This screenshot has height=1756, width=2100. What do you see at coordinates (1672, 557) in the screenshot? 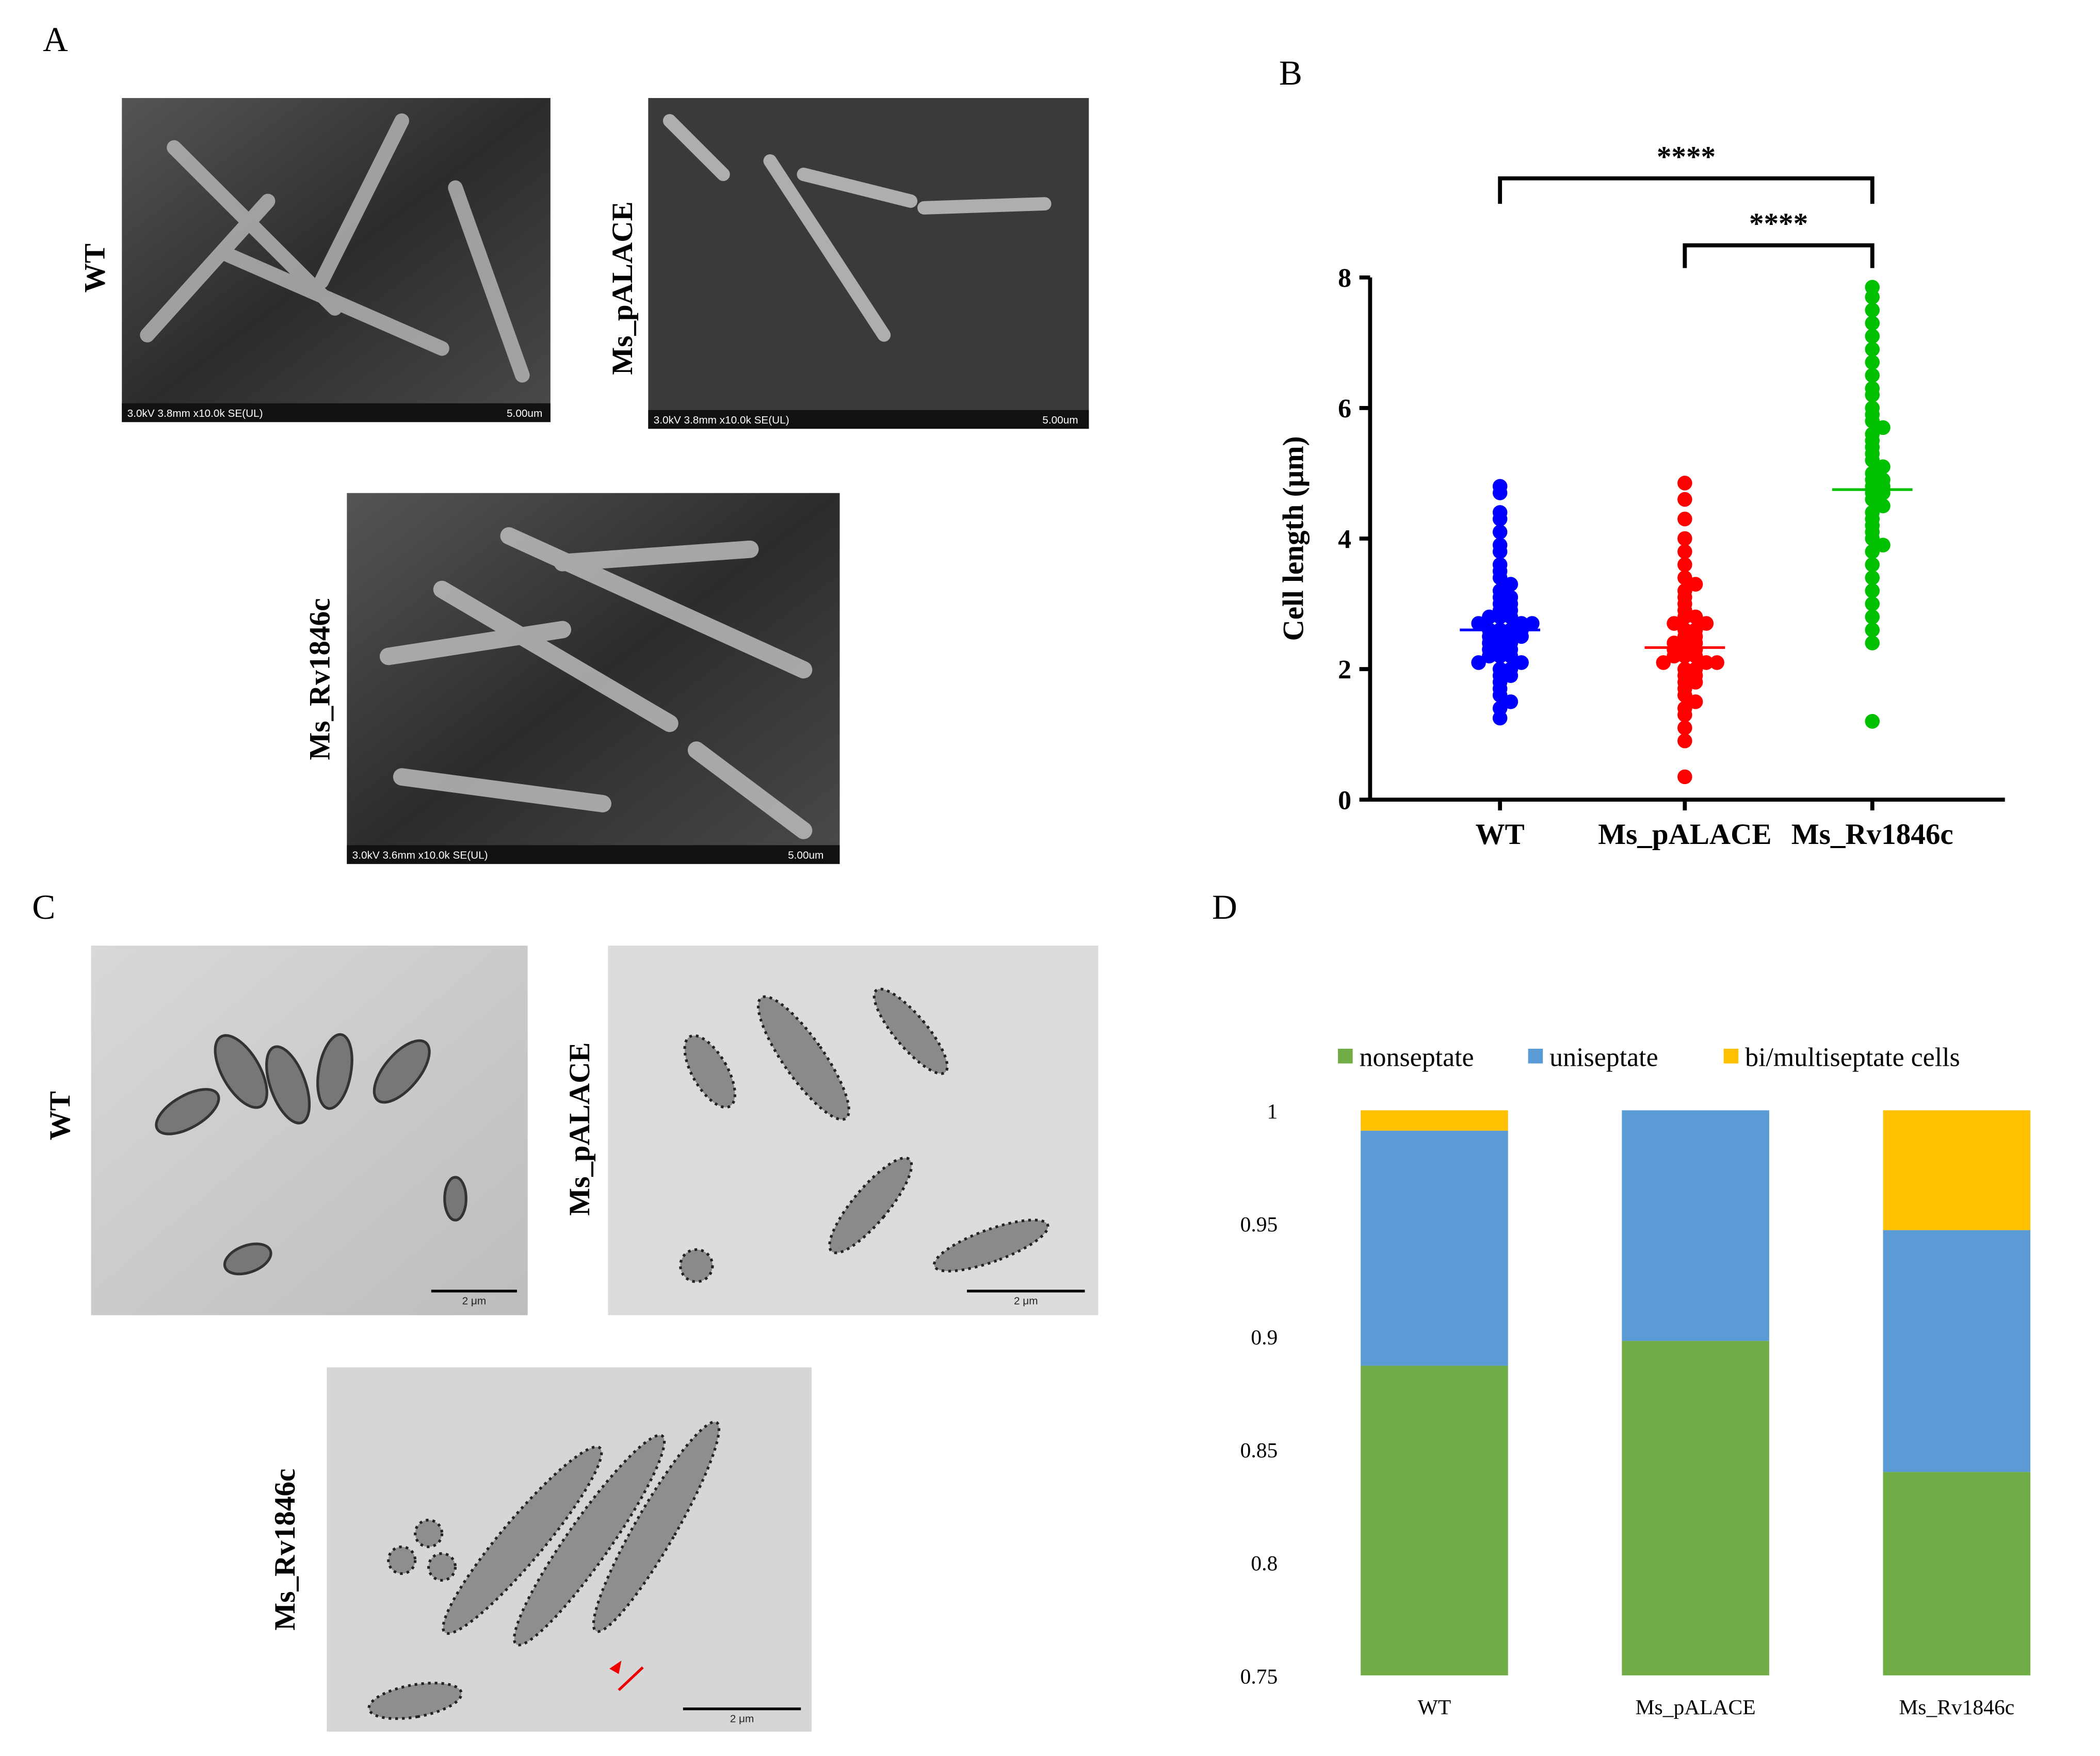
I see `strip-chart: 0 2 4 6 8 WT Ms_pALACE Ms_Rv1846c` at bounding box center [1672, 557].